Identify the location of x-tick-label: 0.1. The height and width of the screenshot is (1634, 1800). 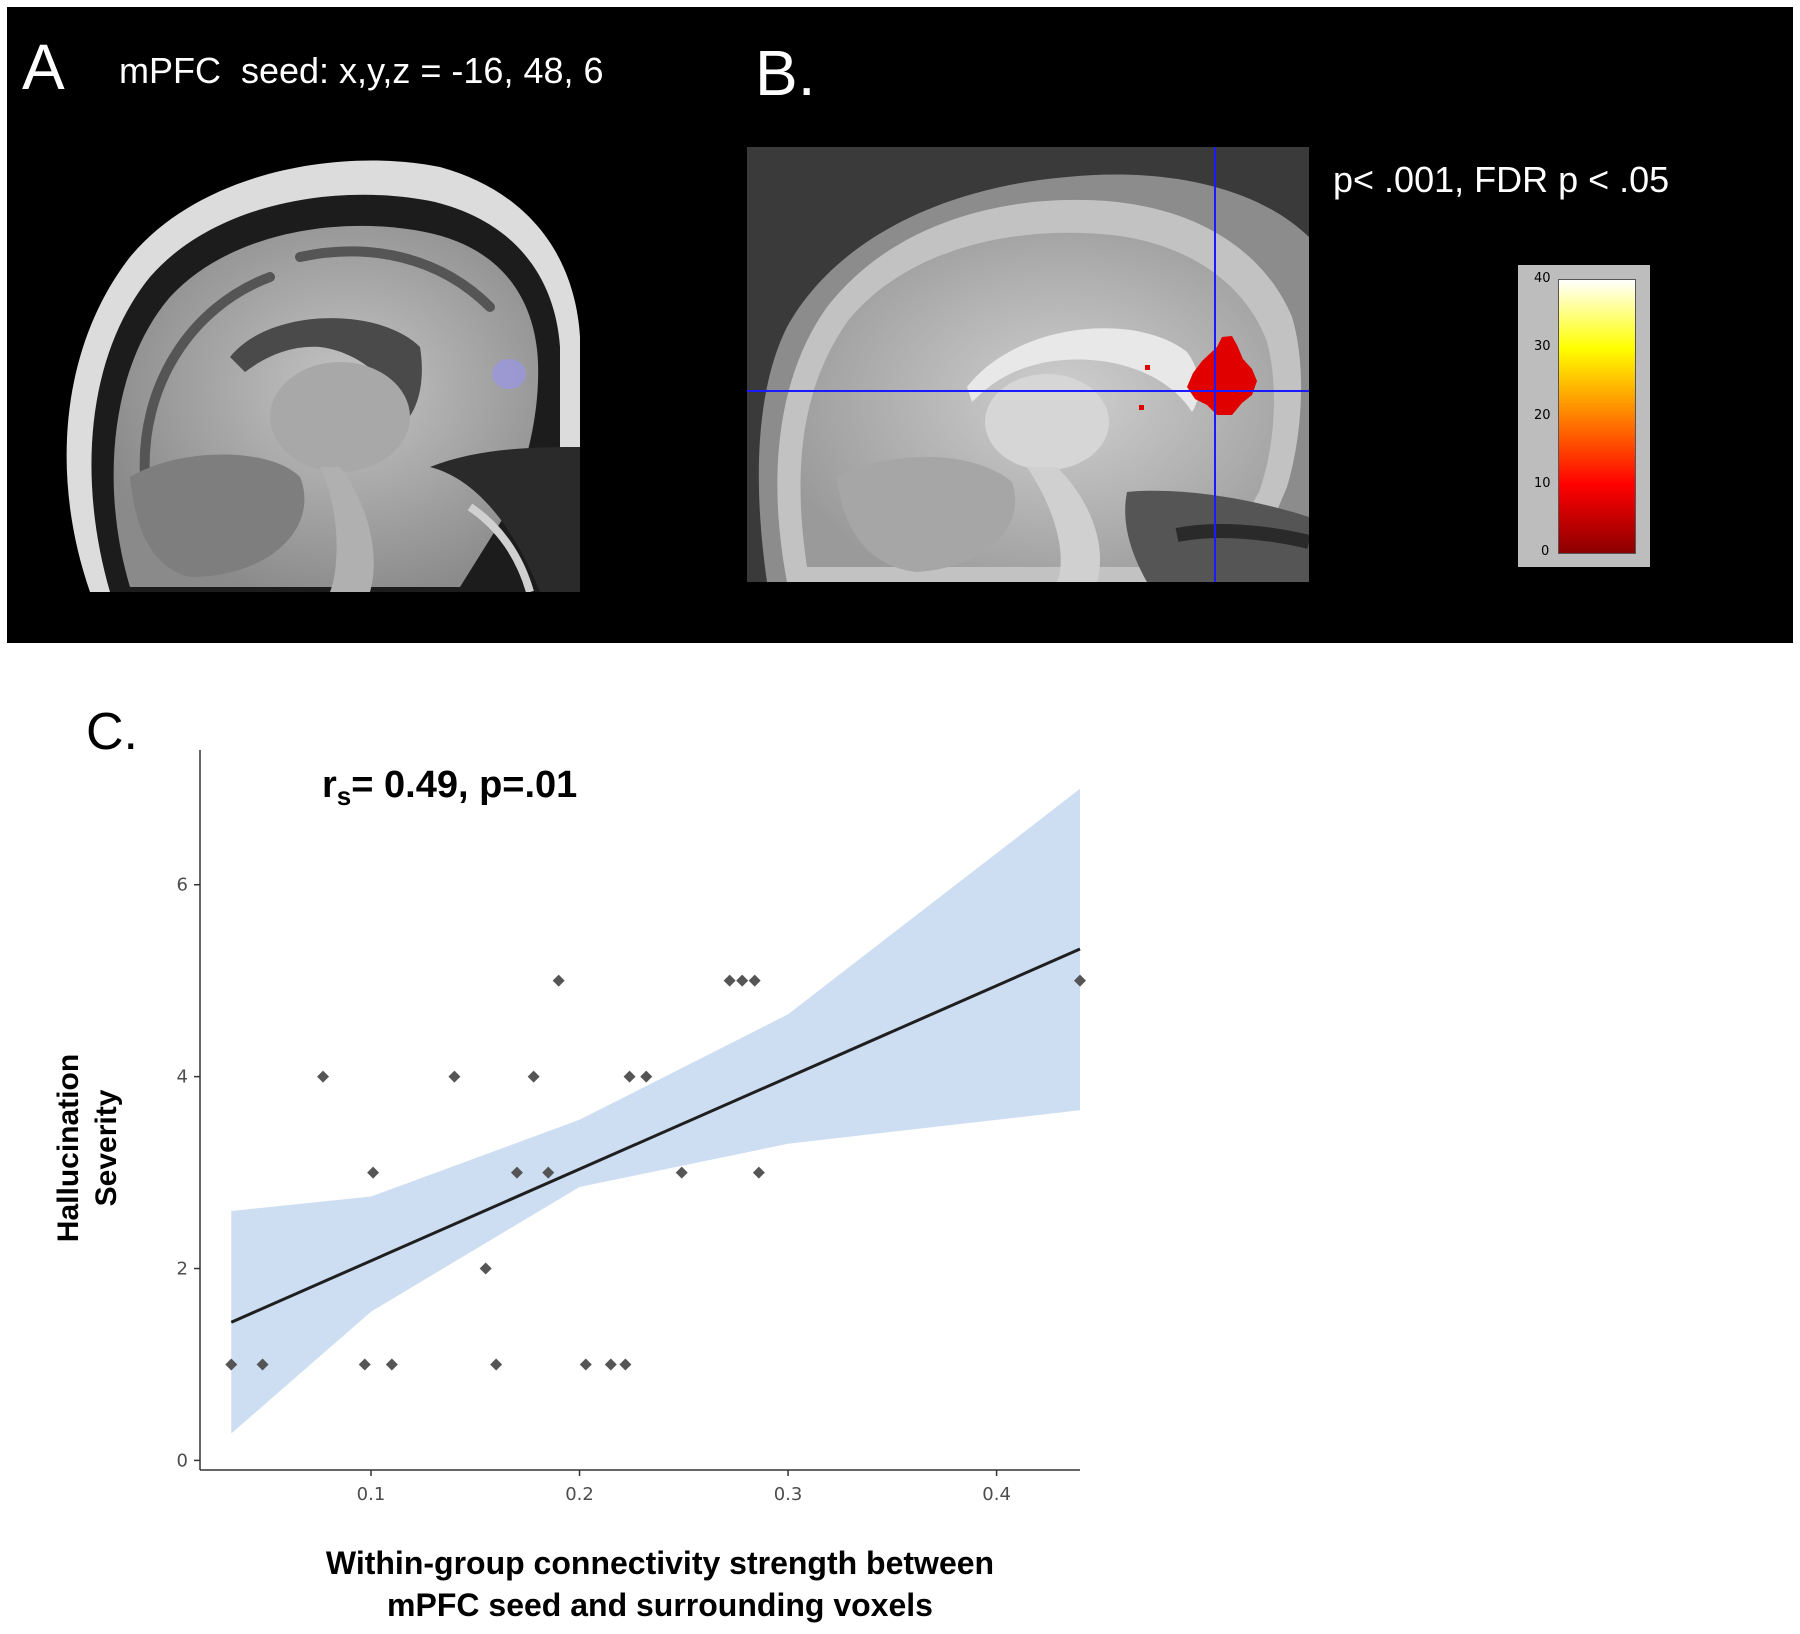
(371, 1494).